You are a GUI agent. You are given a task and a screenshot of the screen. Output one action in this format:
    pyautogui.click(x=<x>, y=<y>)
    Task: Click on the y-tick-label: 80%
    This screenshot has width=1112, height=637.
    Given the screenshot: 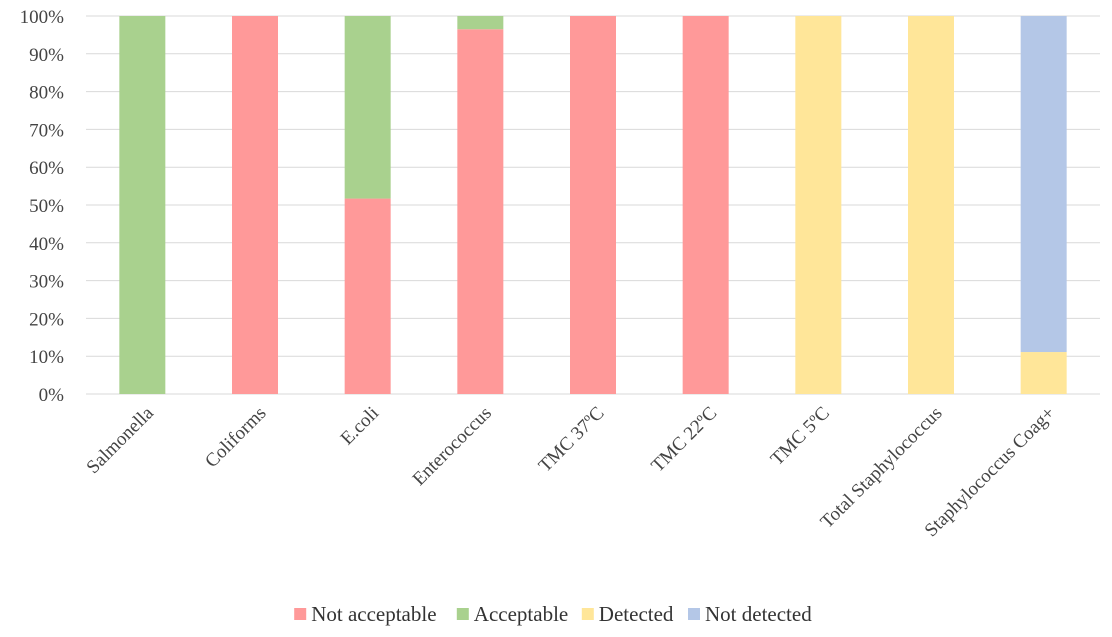 What is the action you would take?
    pyautogui.click(x=46, y=93)
    